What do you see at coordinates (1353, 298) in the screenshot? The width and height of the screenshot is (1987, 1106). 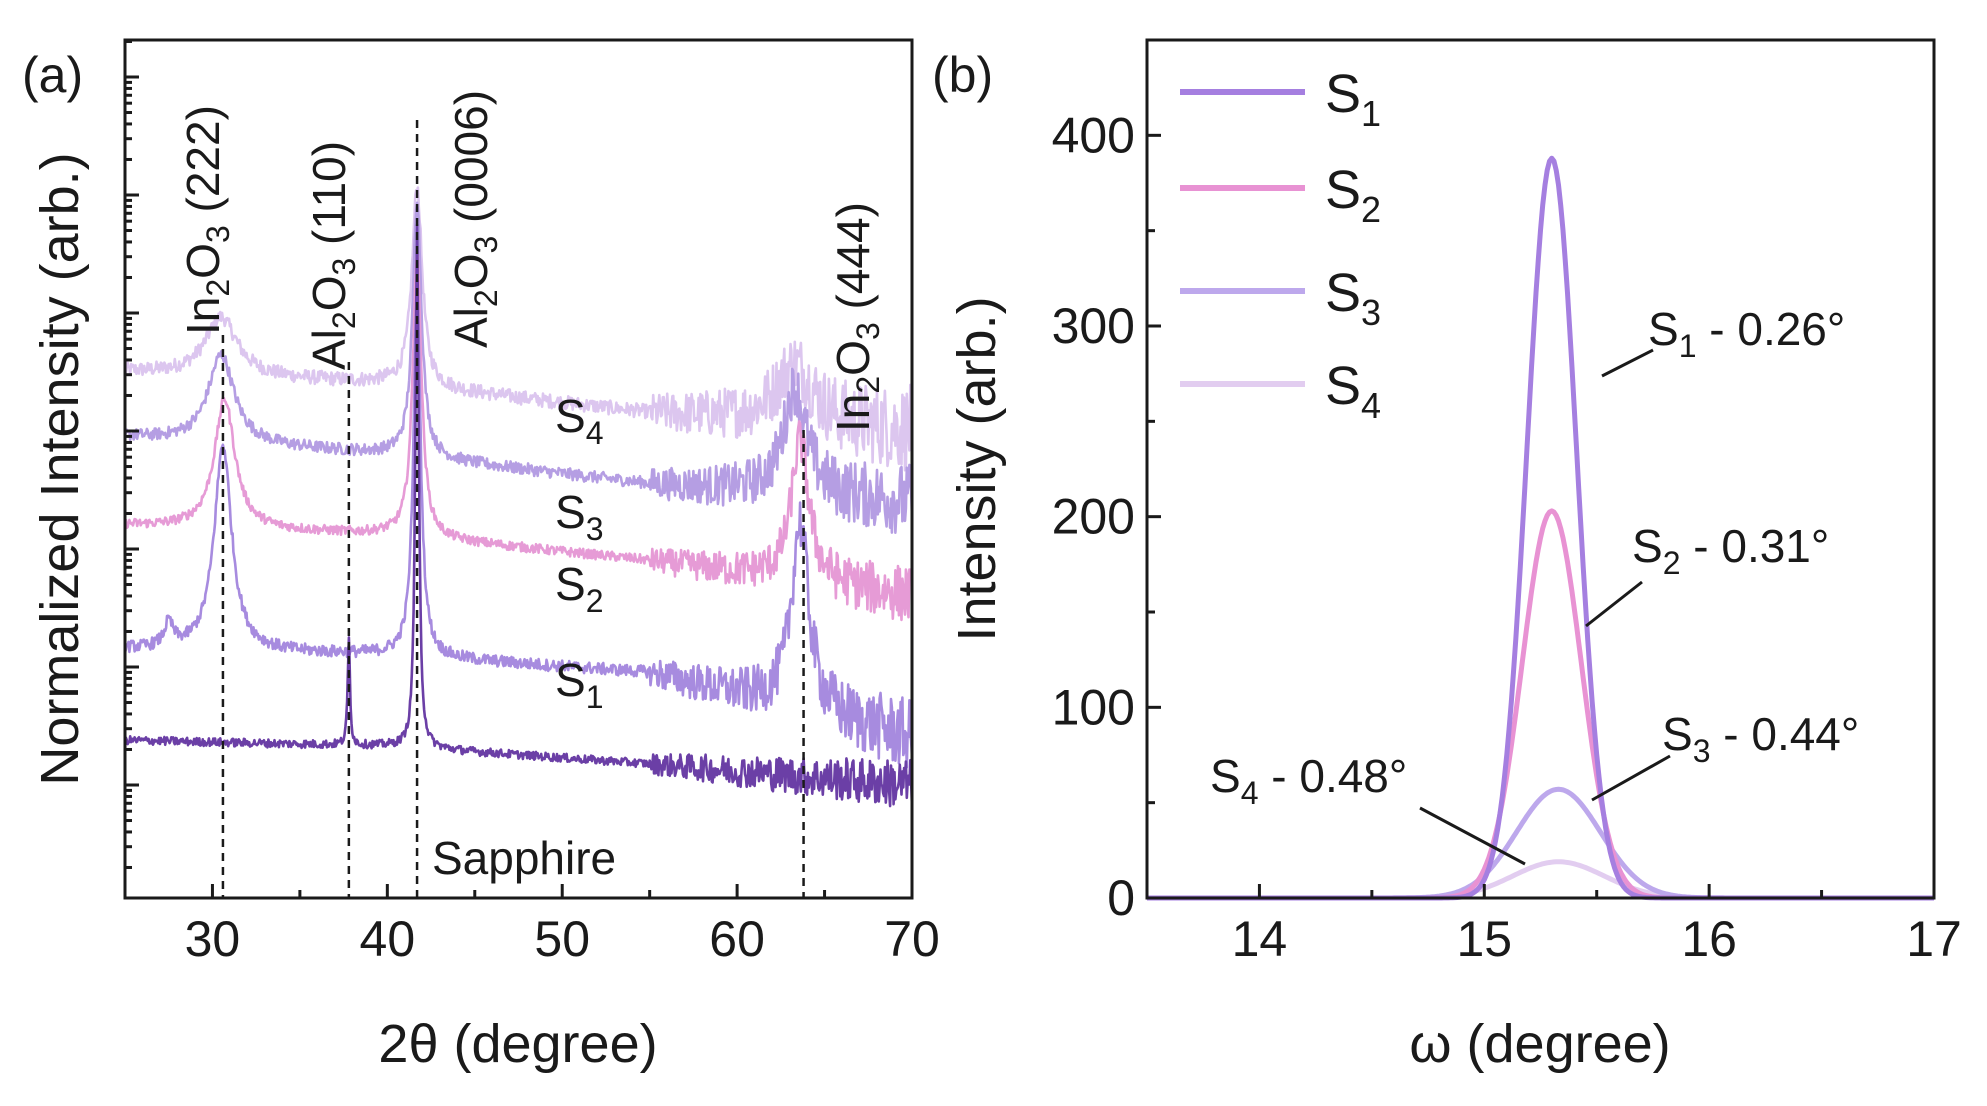 I see `legend-label-s3: S3` at bounding box center [1353, 298].